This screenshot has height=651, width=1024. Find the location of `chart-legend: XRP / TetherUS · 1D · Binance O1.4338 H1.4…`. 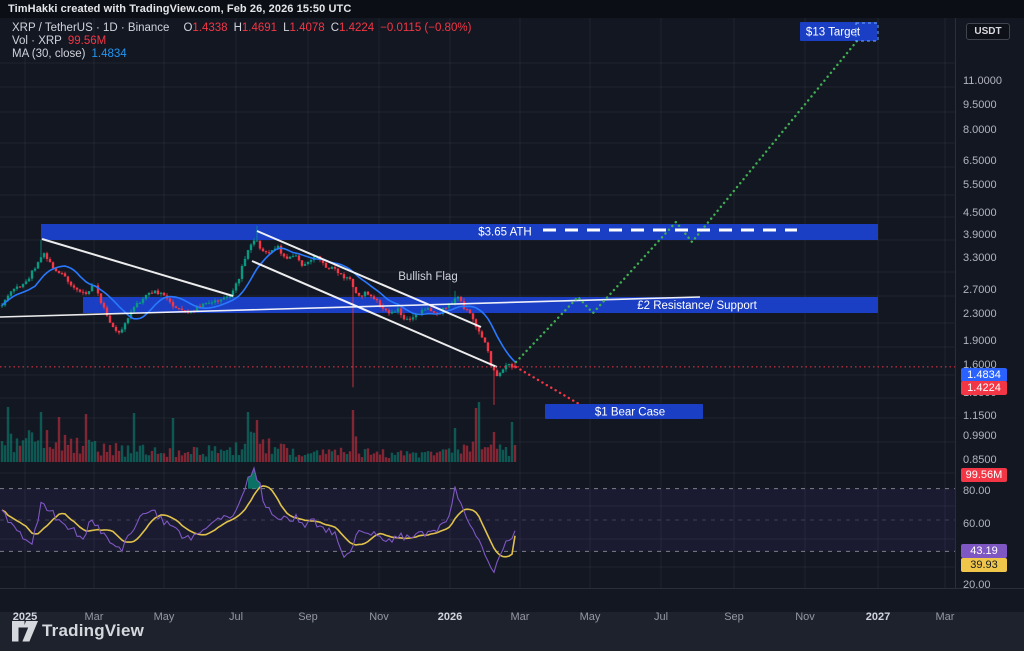

chart-legend: XRP / TetherUS · 1D · Binance O1.4338 H1.4… is located at coordinates (241, 41).